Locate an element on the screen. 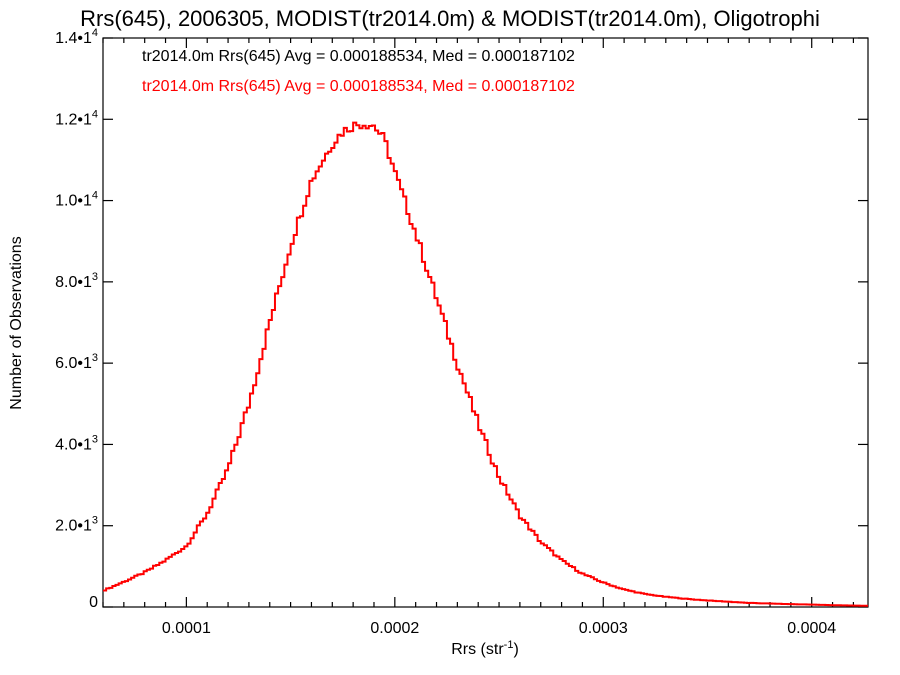  y-tick-label: 2.0•13 is located at coordinates (76, 525).